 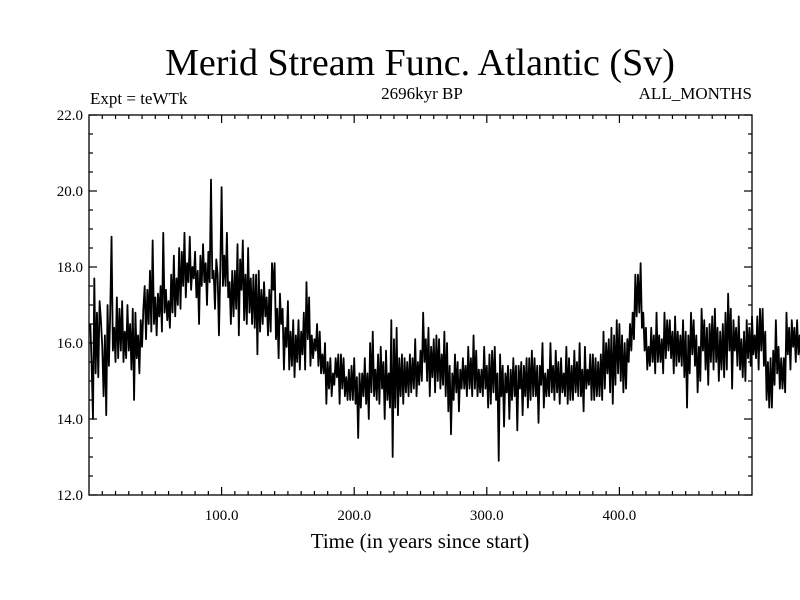 What do you see at coordinates (420, 63) in the screenshot?
I see `chart-title: Merid Stream Func. Atlantic (Sv)` at bounding box center [420, 63].